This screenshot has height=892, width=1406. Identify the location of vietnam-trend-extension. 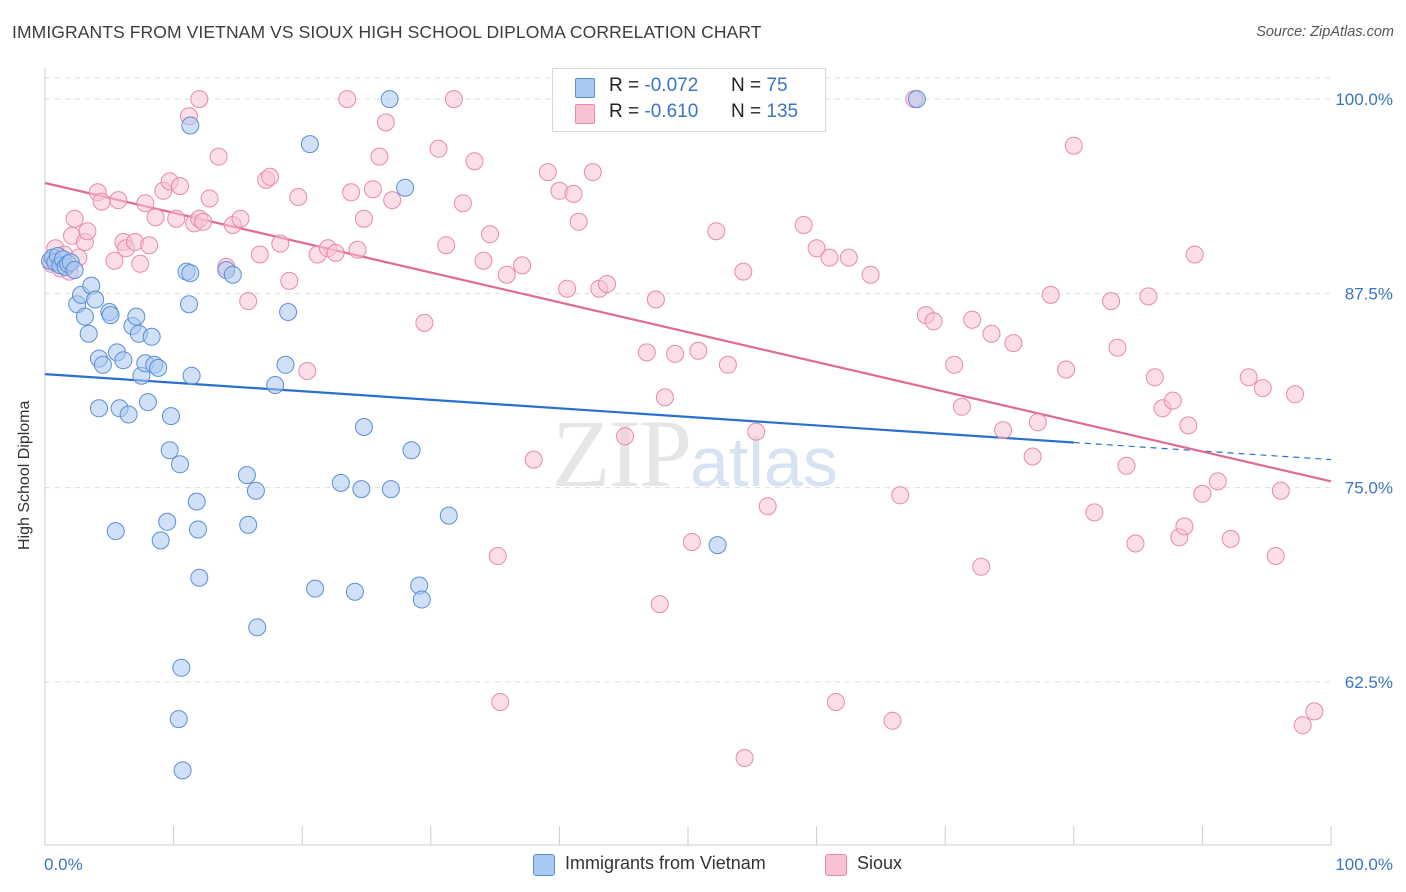
(1202, 451).